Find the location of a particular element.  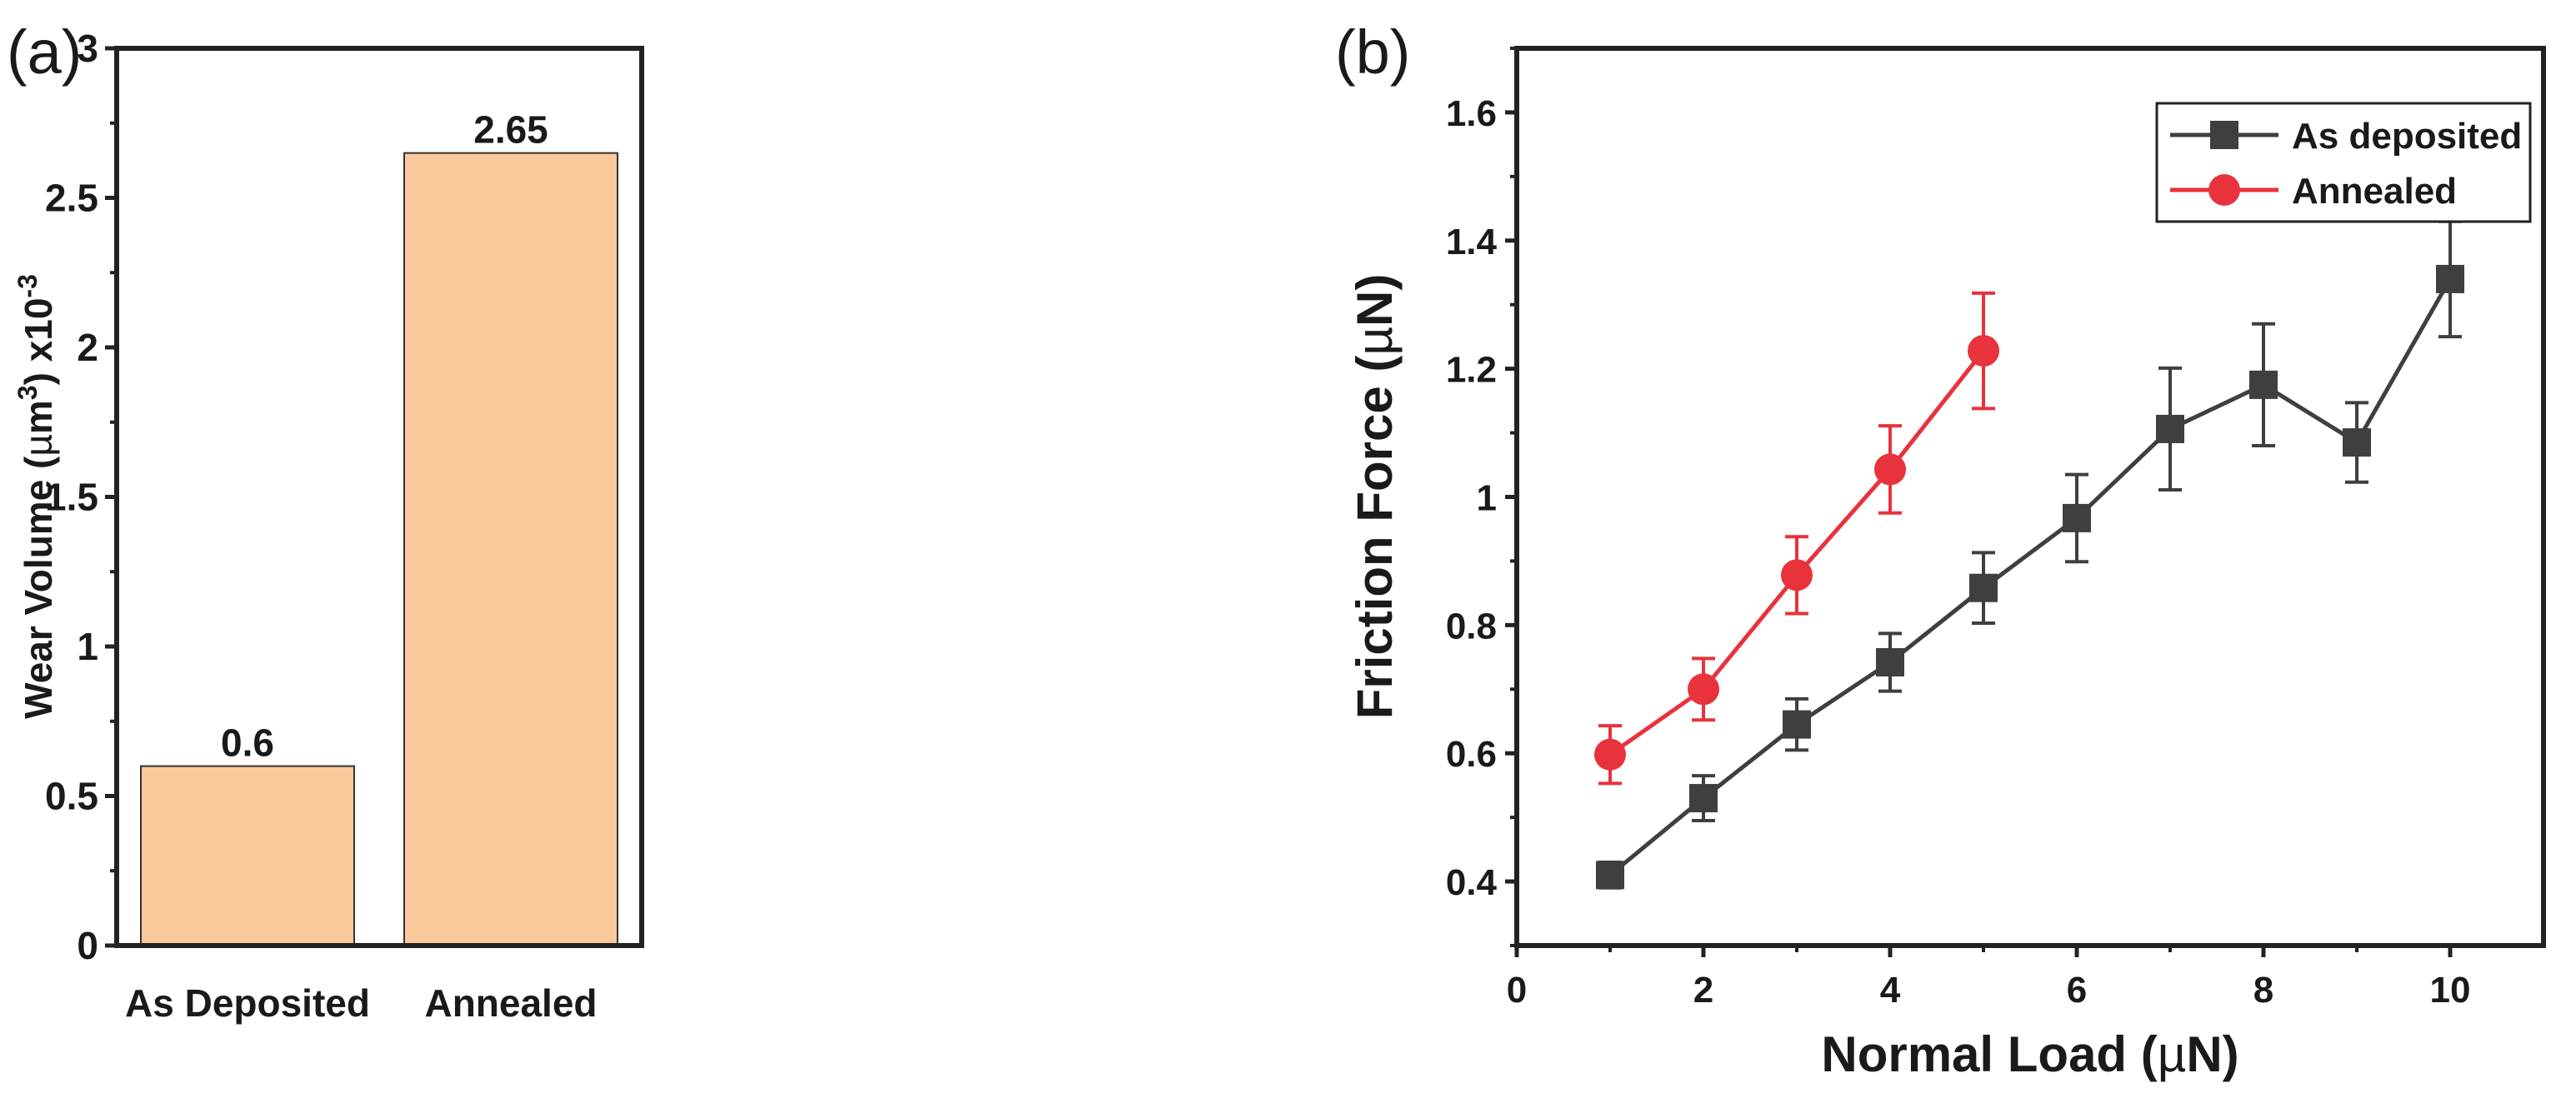

x-tick-label: 0 is located at coordinates (1517, 991).